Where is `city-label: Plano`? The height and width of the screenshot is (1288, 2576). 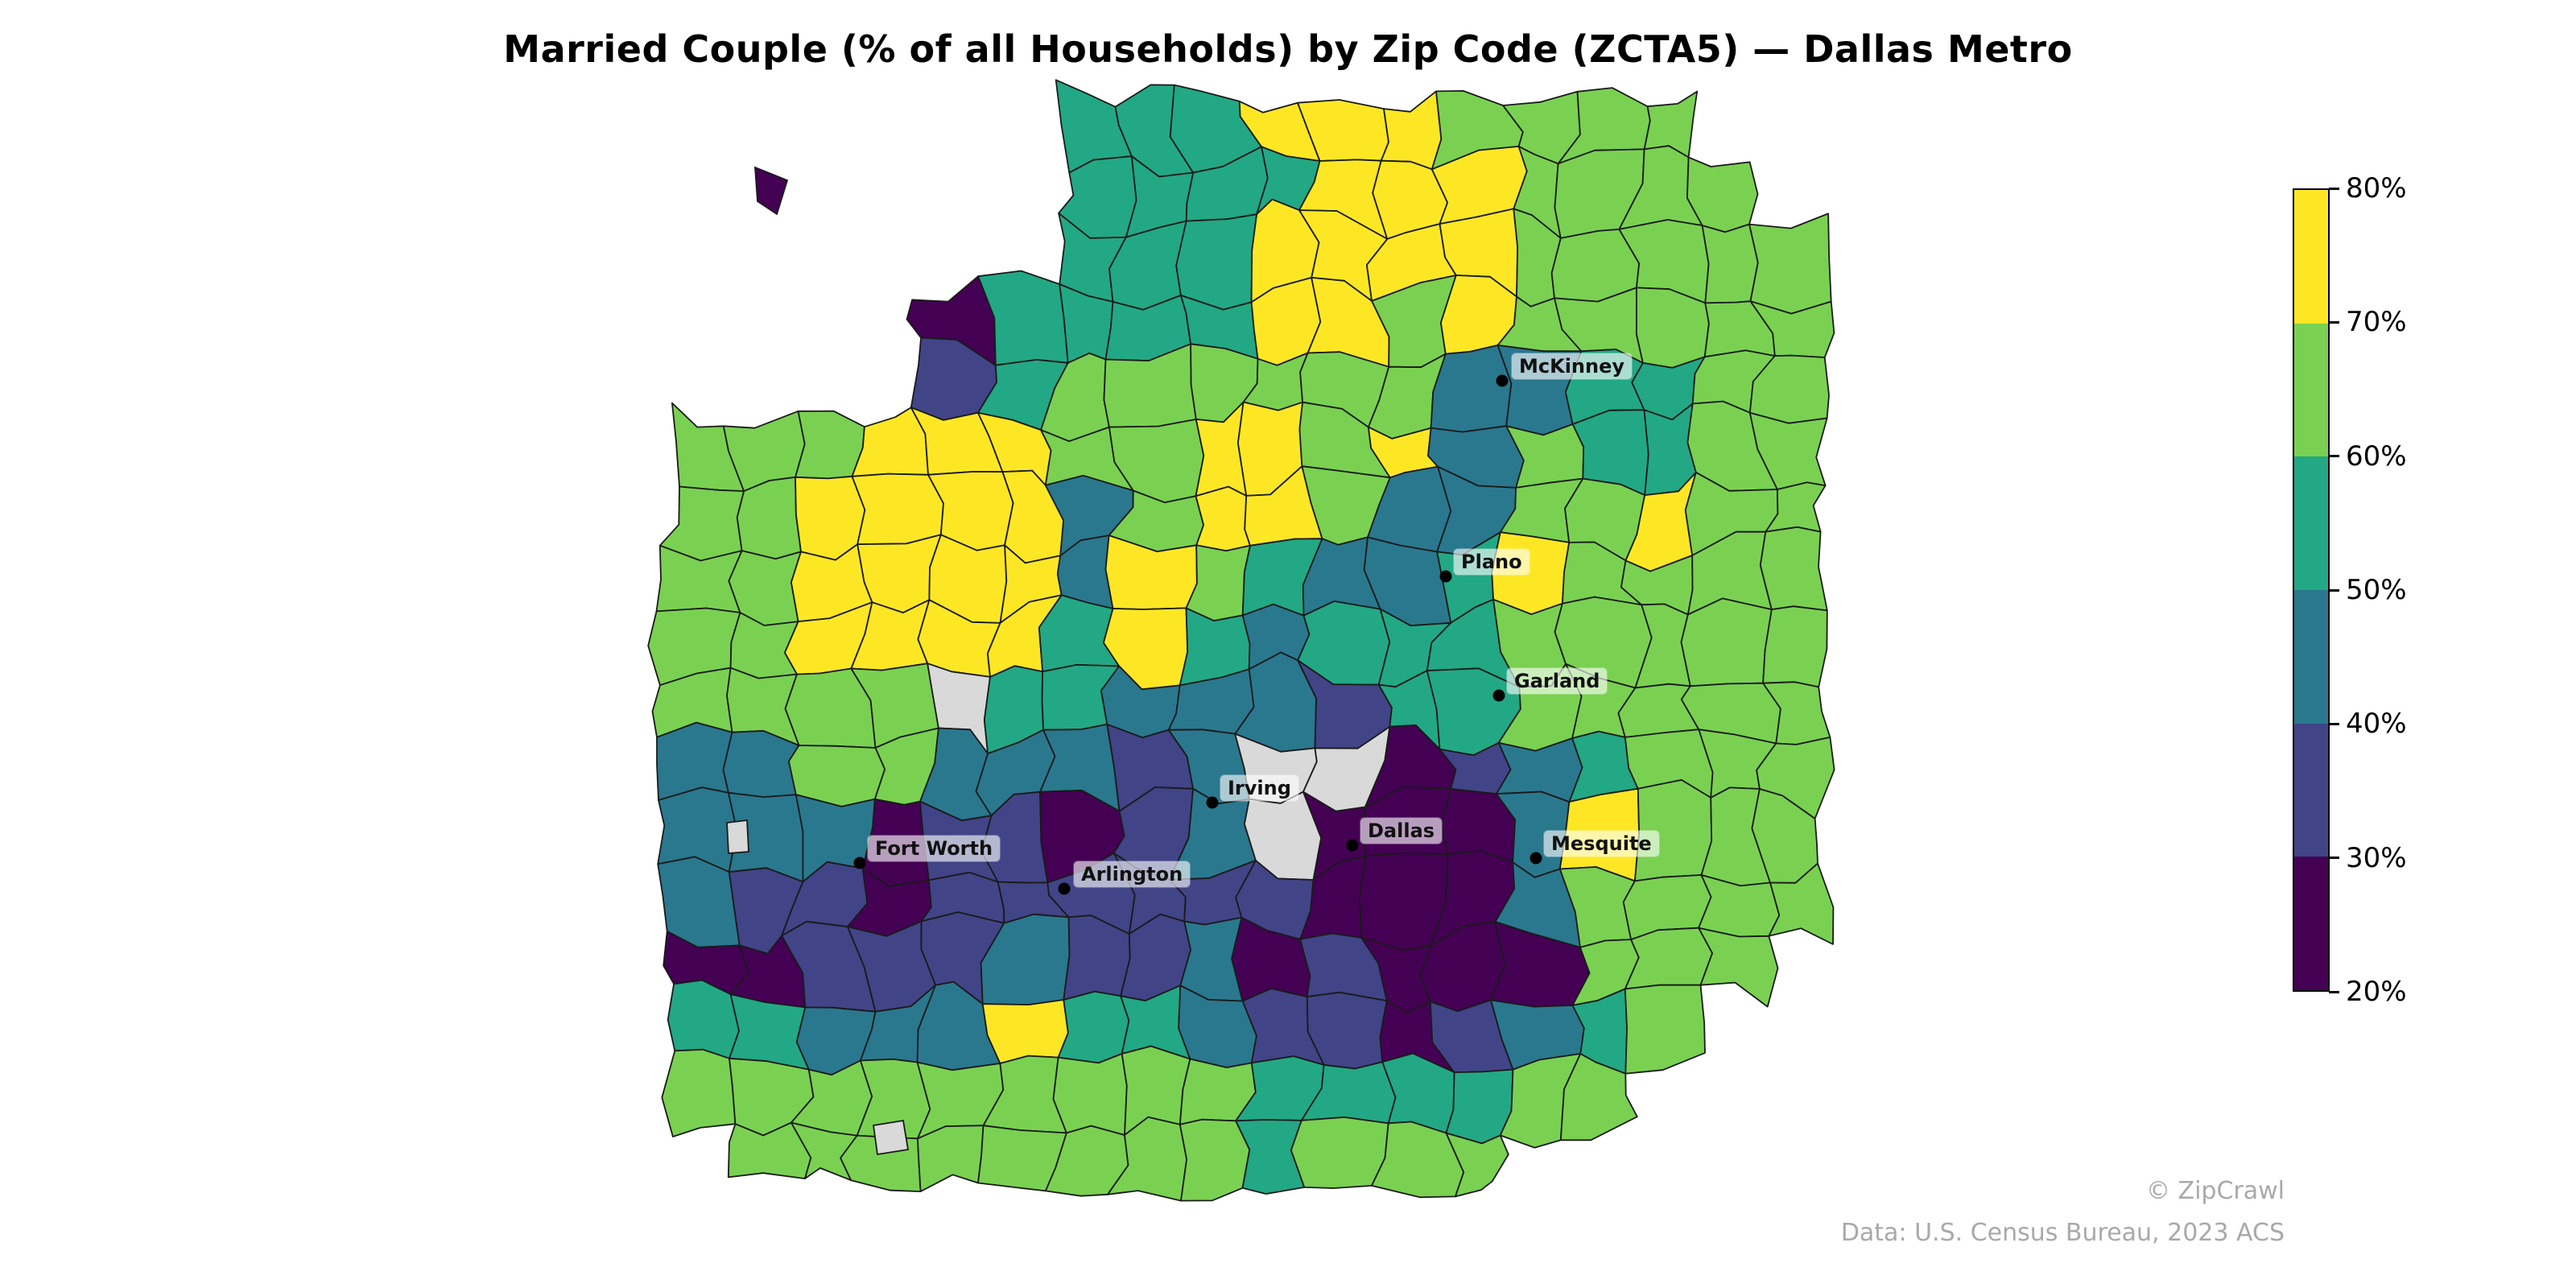 city-label: Plano is located at coordinates (1492, 562).